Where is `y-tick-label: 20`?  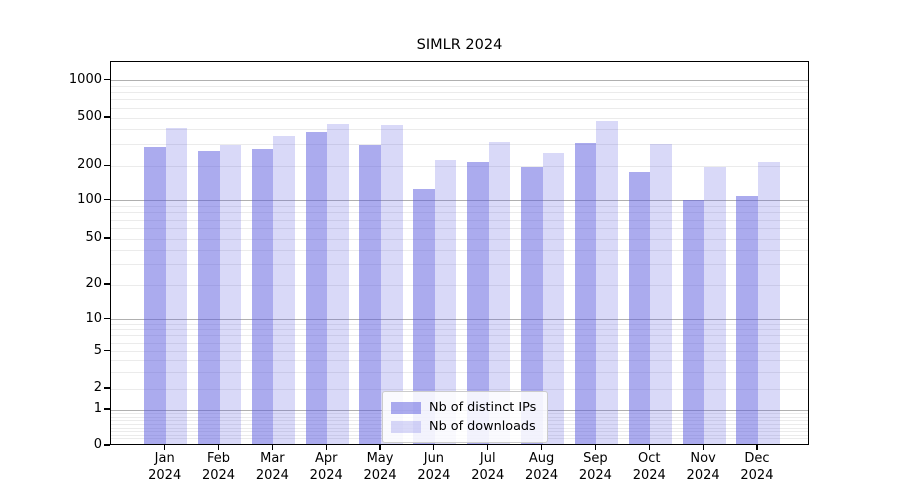
y-tick-label: 20 is located at coordinates (93, 283).